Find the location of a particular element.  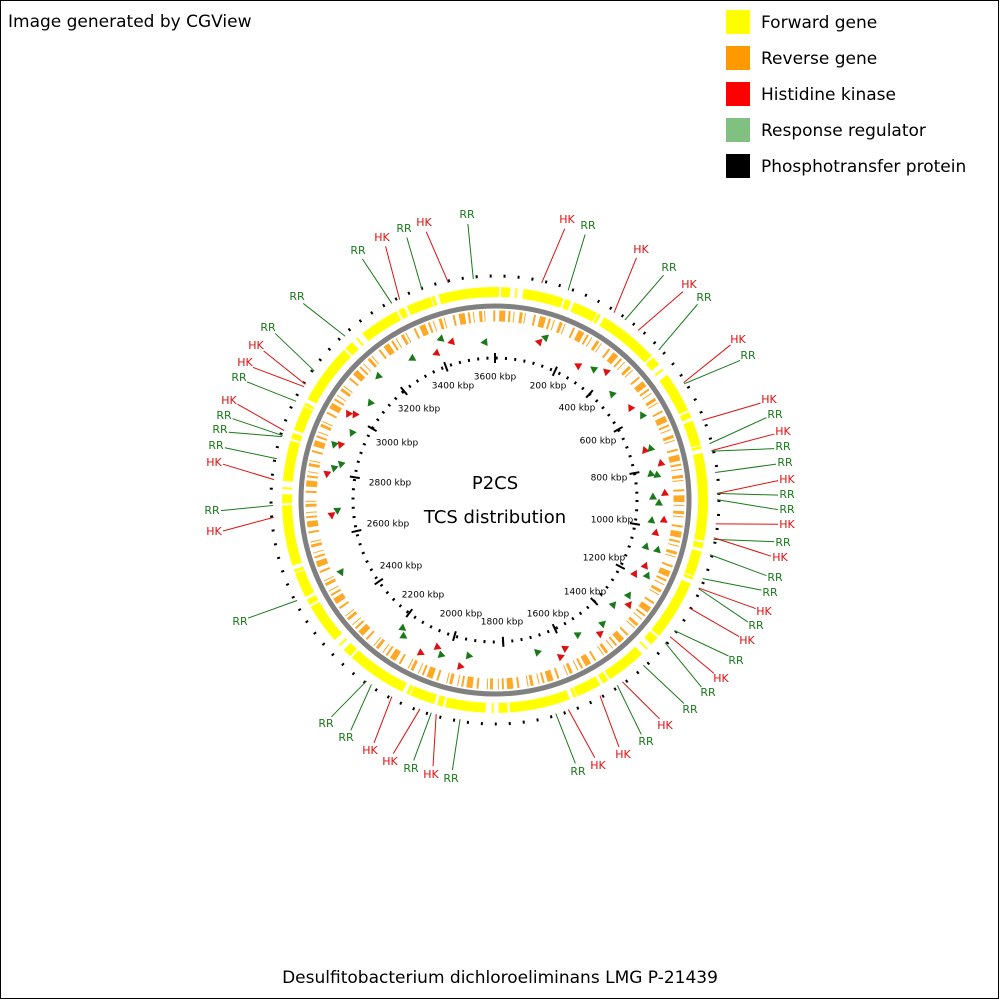

ruler-label: 400 kbp is located at coordinates (577, 409).